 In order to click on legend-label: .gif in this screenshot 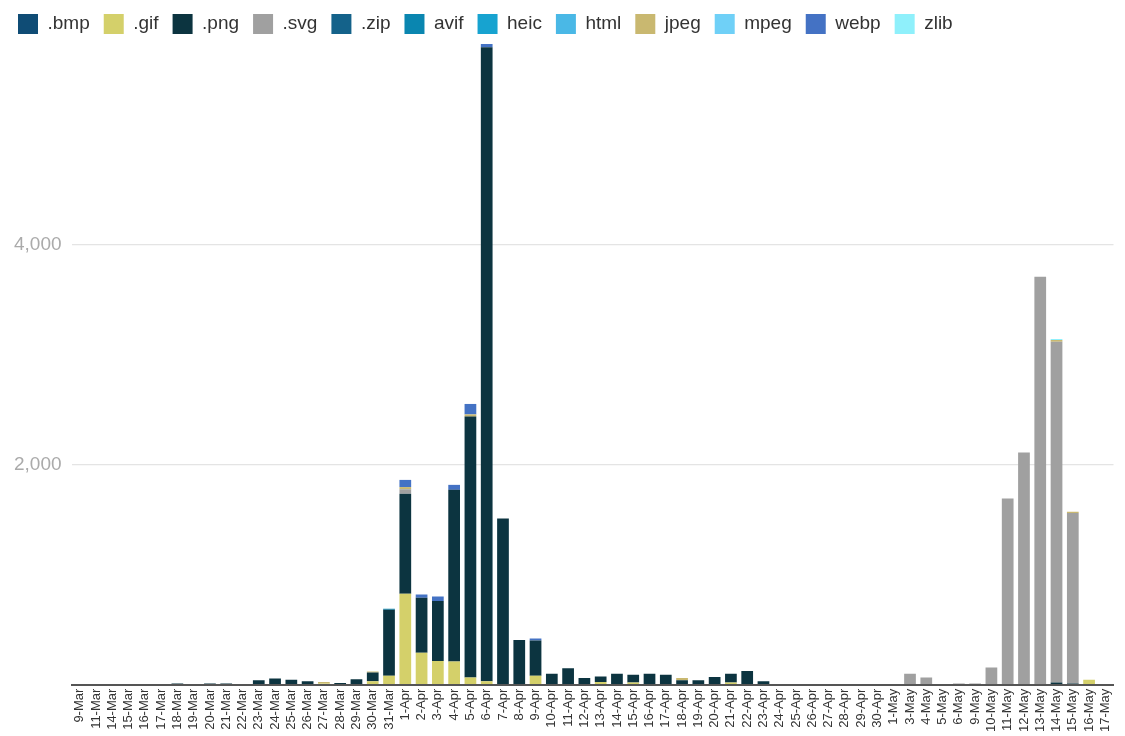, I will do `click(146, 23)`.